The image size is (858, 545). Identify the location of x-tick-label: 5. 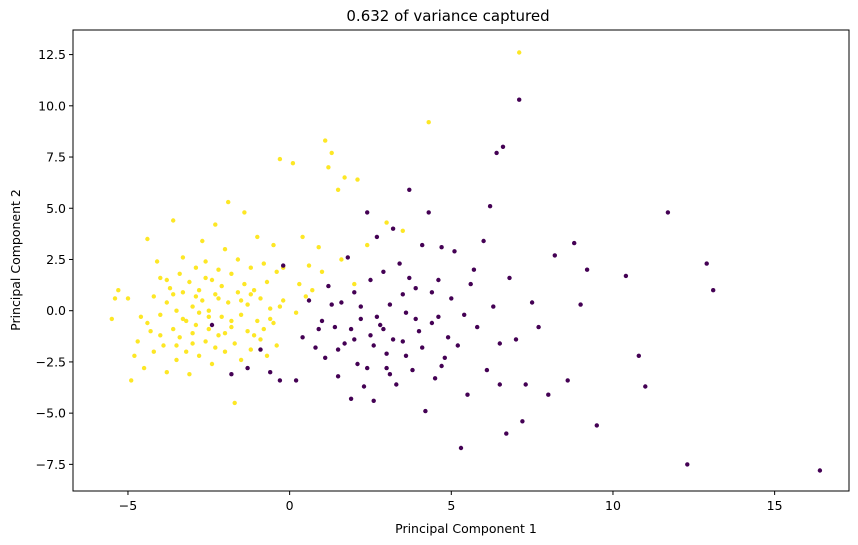
(451, 505).